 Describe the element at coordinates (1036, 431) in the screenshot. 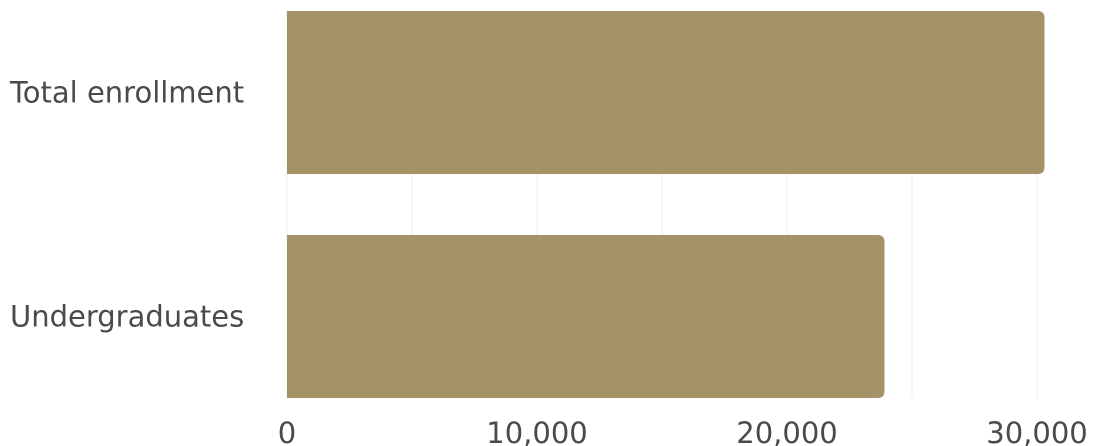

I see `x-tick-label: 30,000` at that location.